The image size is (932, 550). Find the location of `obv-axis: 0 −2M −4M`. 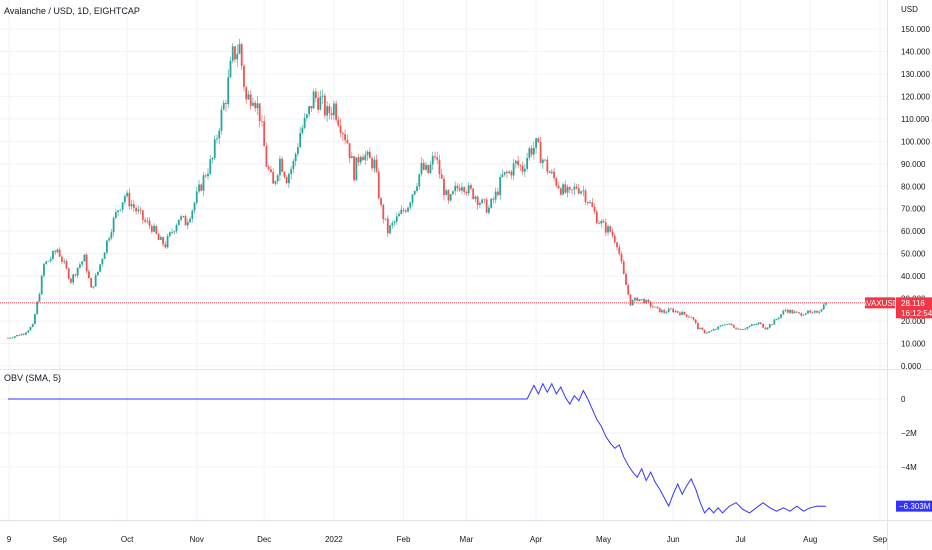

obv-axis: 0 −2M −4M is located at coordinates (909, 433).